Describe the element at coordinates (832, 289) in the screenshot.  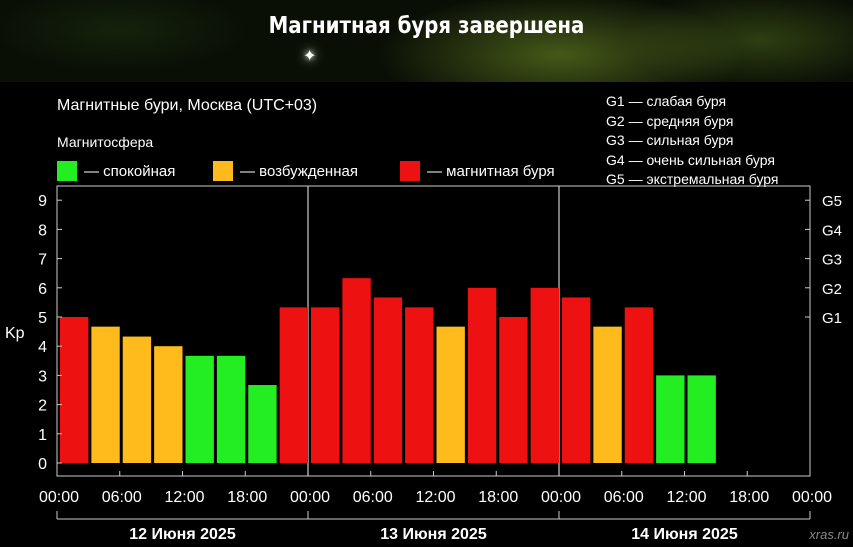
I see `g-level-label: G2` at that location.